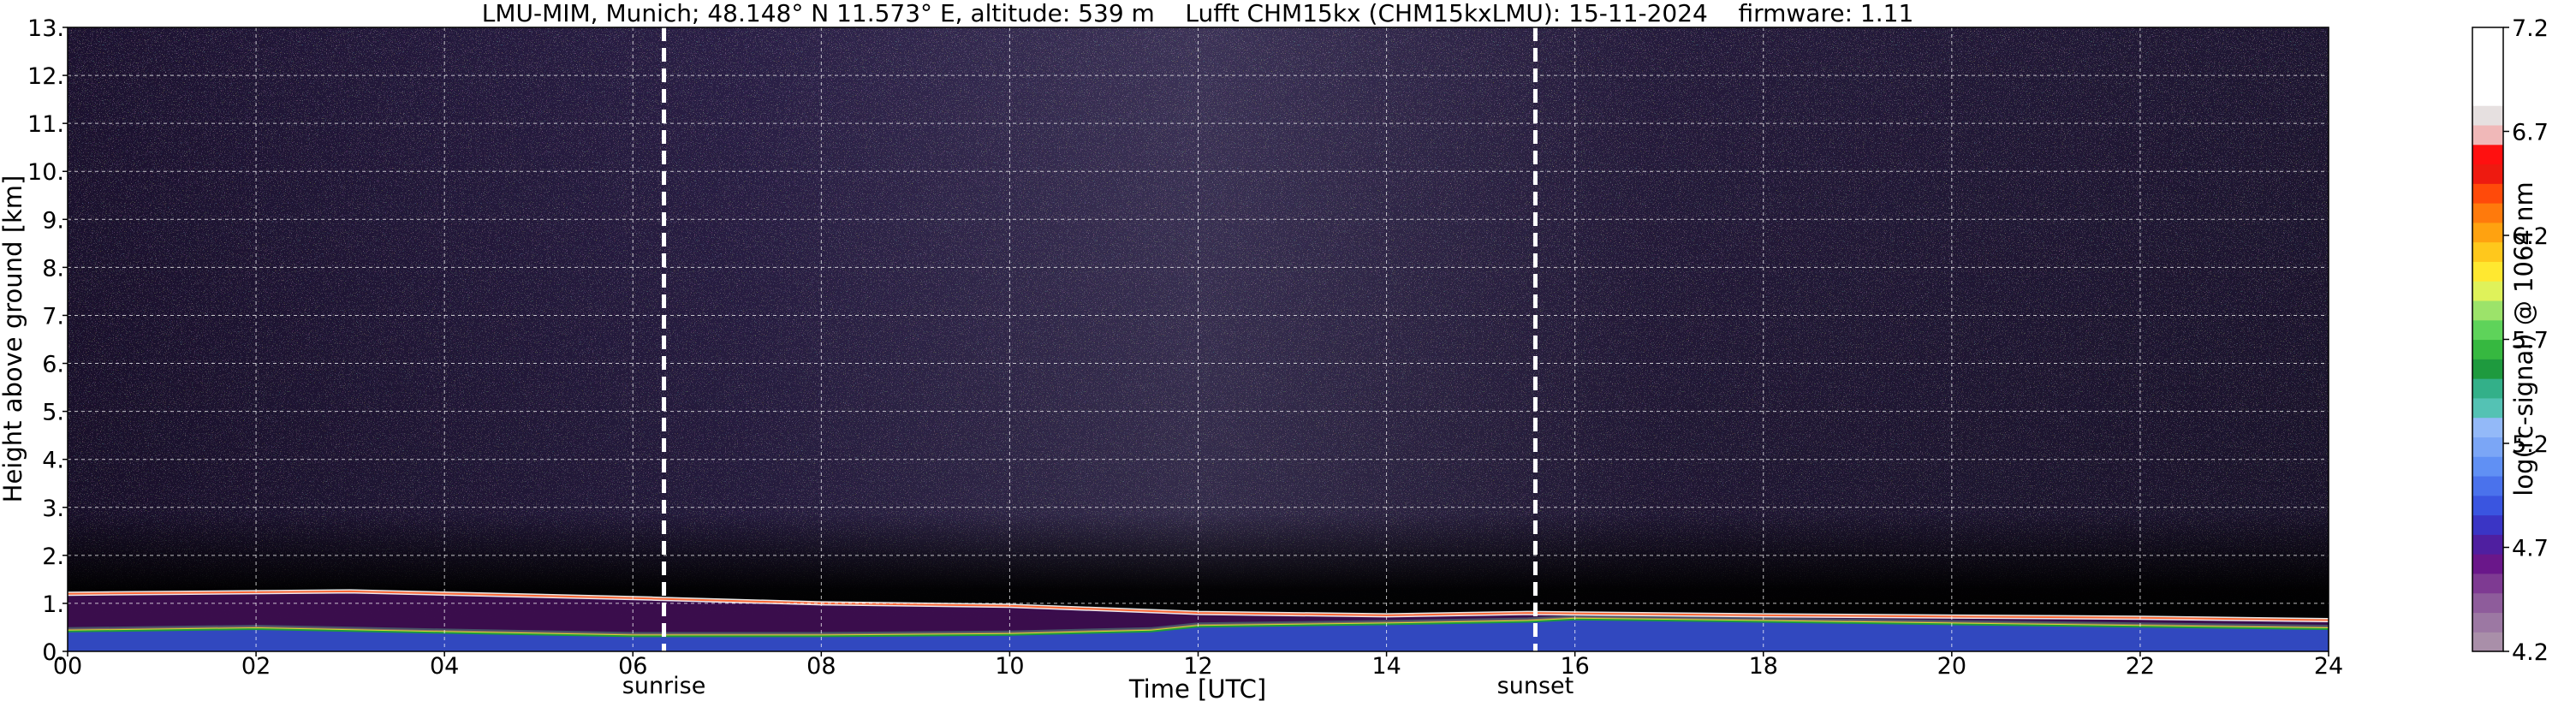 This screenshot has width=2576, height=707. Describe the element at coordinates (1197, 689) in the screenshot. I see `x-axis-label: Time [UTC]` at that location.